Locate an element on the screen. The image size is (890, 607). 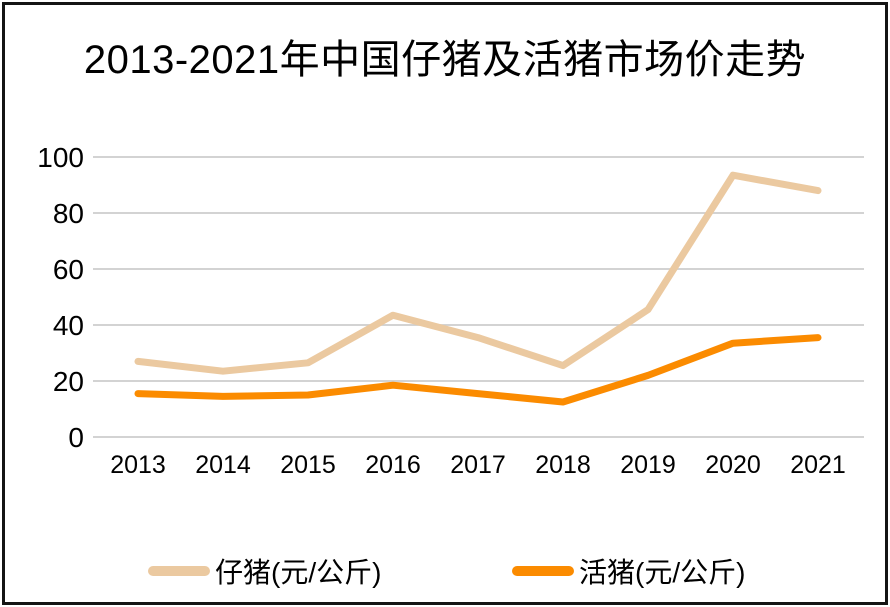
livepig-series-swatch is located at coordinates (543, 571).